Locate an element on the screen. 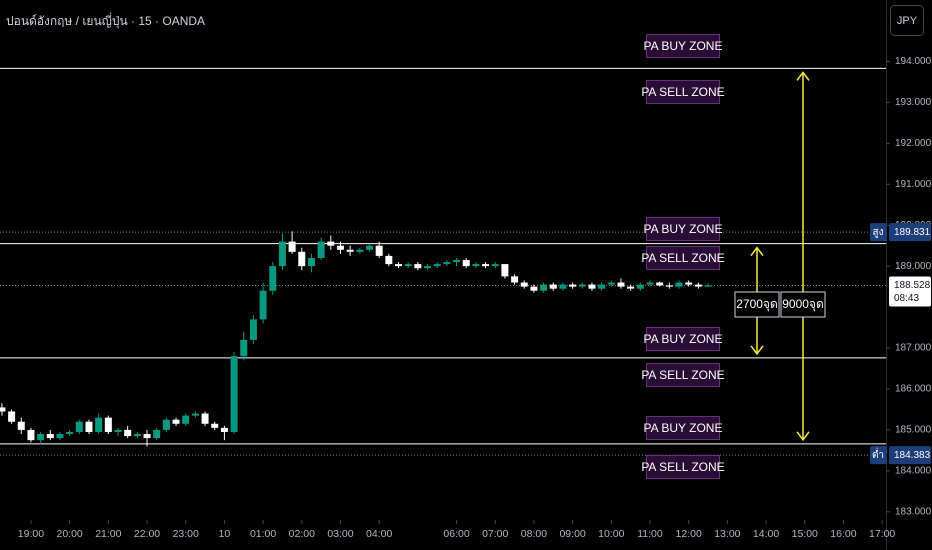 This screenshot has height=550, width=932. marker-price: 184.383 is located at coordinates (912, 455).